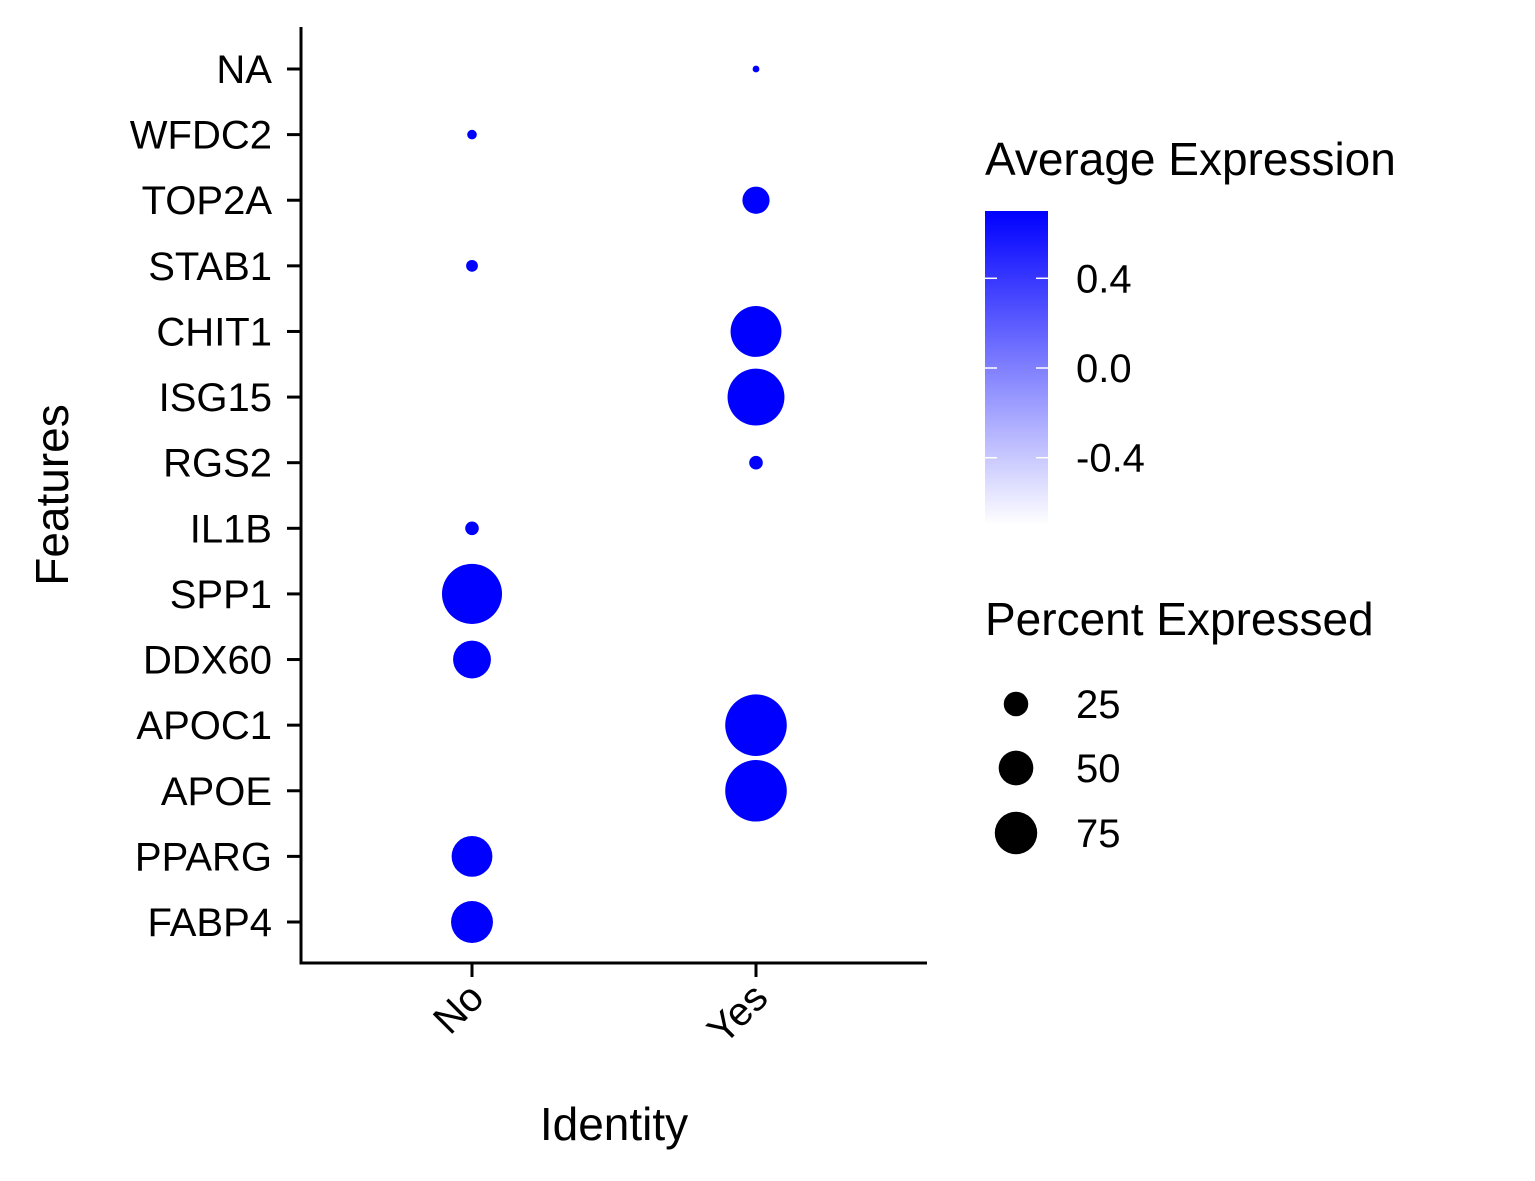 This screenshot has width=1535, height=1181. I want to click on size-legend: Percent Expressed 25 50 75, so click(1179, 724).